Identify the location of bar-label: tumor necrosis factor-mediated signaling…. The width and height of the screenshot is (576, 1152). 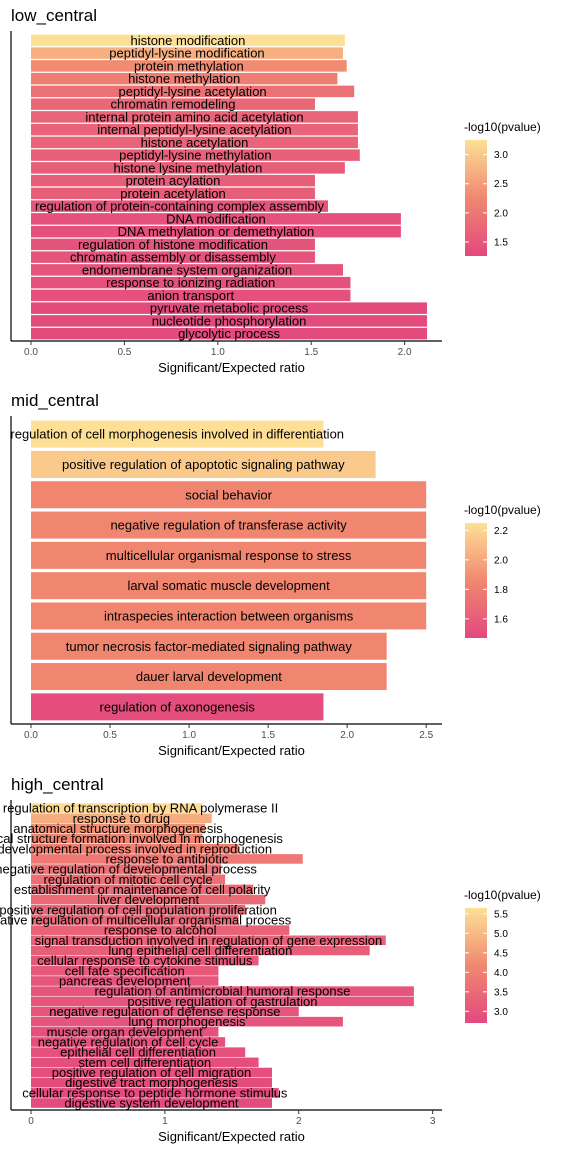
(209, 646).